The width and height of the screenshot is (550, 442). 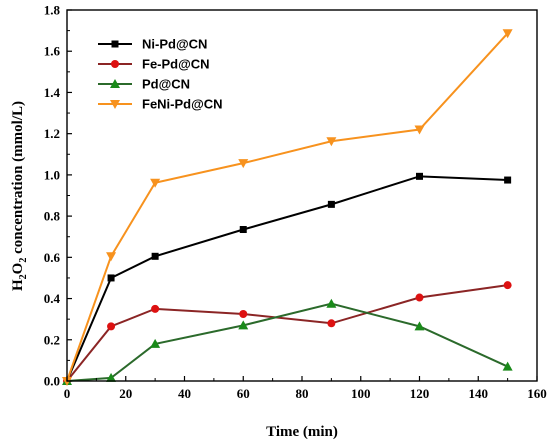 What do you see at coordinates (52, 298) in the screenshot?
I see `y-tick-label-2: 0.4` at bounding box center [52, 298].